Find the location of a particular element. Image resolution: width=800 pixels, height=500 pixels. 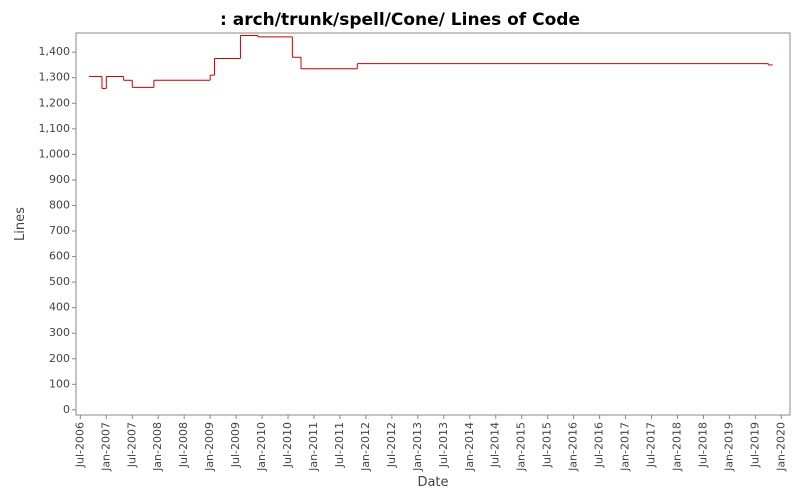

x-tick-label: Jan-2018 is located at coordinates (676, 447).